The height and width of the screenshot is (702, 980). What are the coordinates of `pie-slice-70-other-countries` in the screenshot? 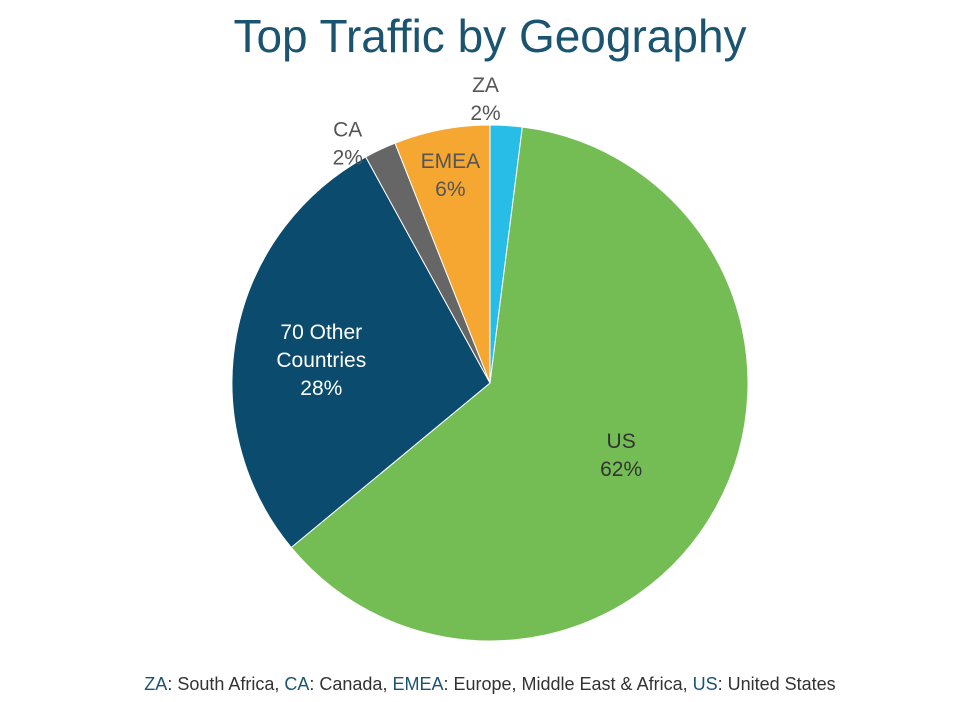 It's located at (361, 352).